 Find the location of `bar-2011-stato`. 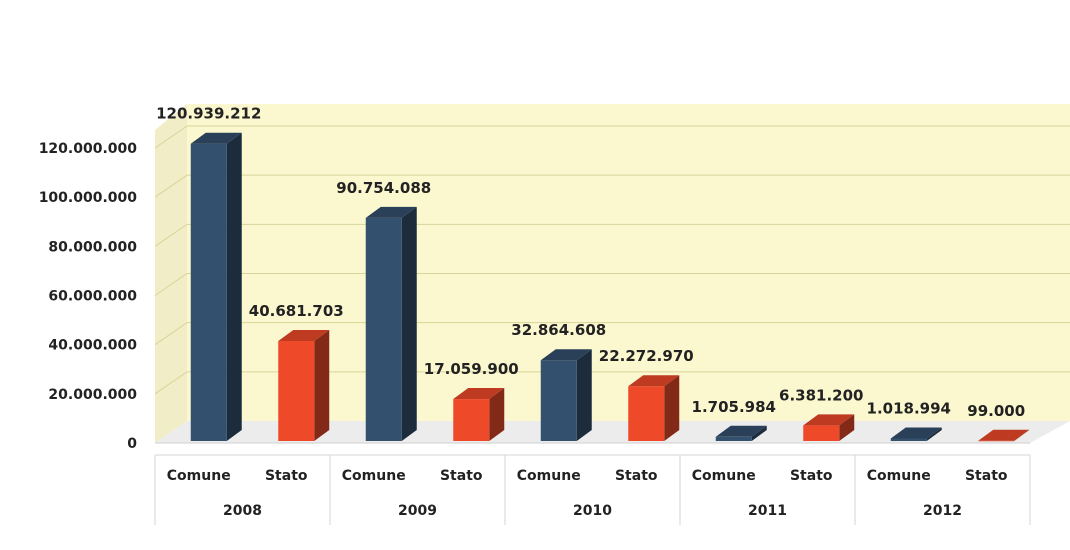

bar-2011-stato is located at coordinates (821, 433).